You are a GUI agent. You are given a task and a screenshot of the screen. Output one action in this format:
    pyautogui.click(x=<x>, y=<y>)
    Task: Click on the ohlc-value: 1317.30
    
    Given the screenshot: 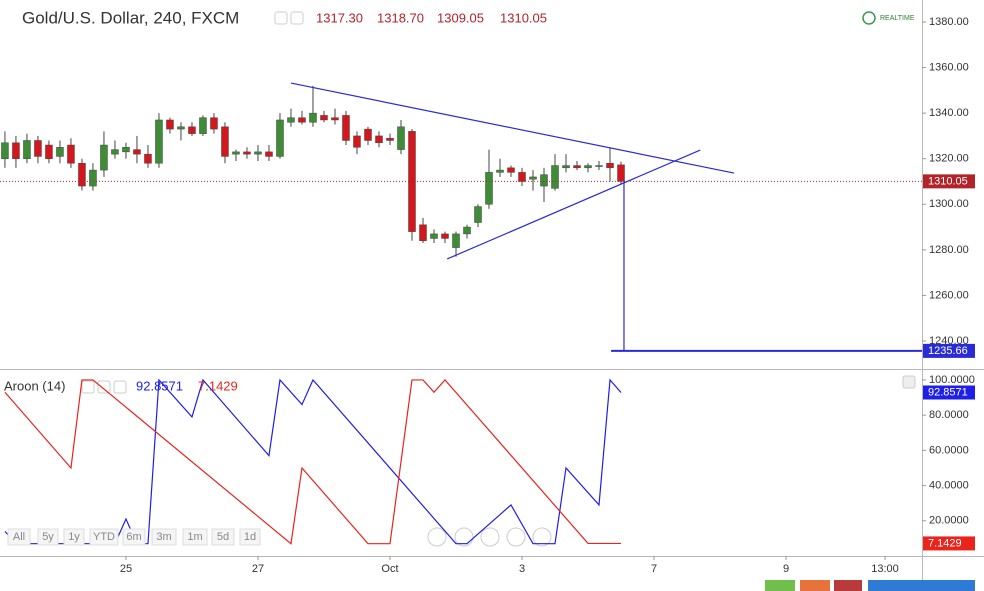 What is the action you would take?
    pyautogui.click(x=339, y=17)
    